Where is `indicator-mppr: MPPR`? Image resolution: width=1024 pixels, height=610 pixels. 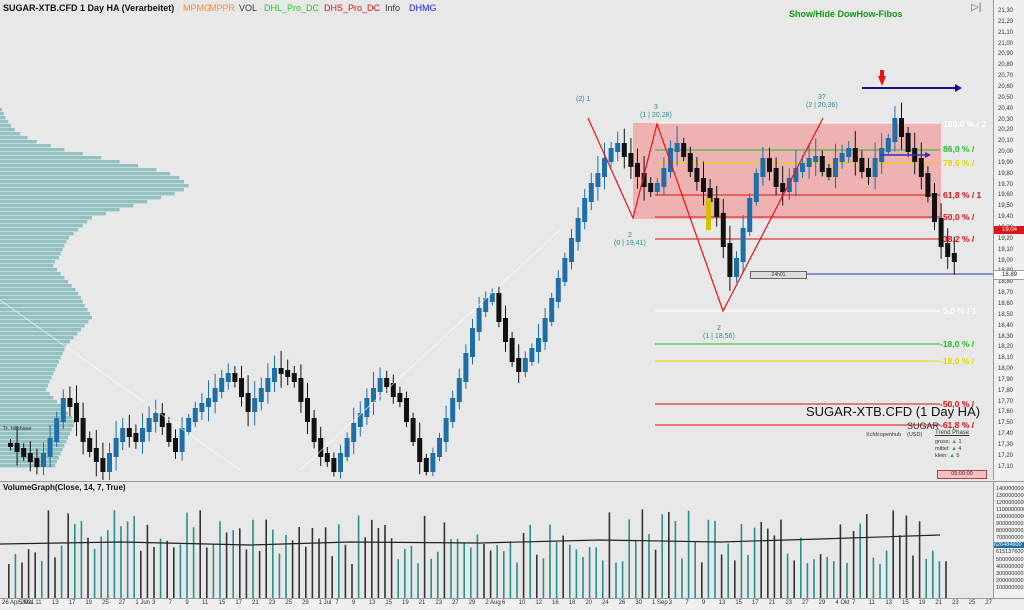 indicator-mppr: MPPR is located at coordinates (222, 8).